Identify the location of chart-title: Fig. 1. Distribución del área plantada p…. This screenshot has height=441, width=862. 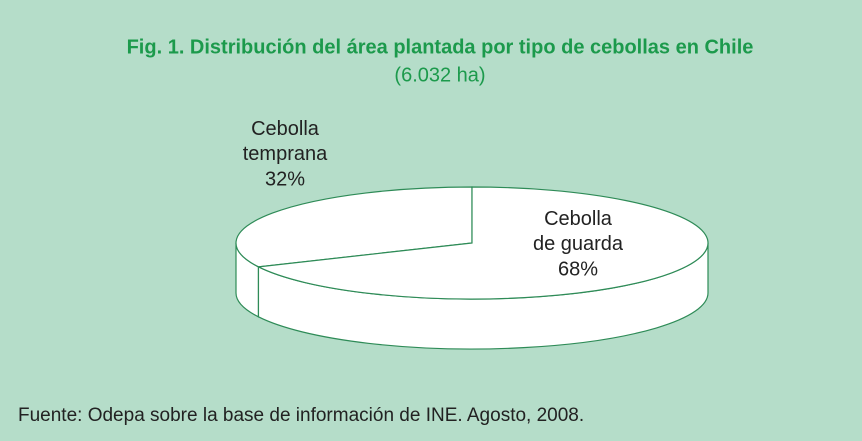
(440, 47).